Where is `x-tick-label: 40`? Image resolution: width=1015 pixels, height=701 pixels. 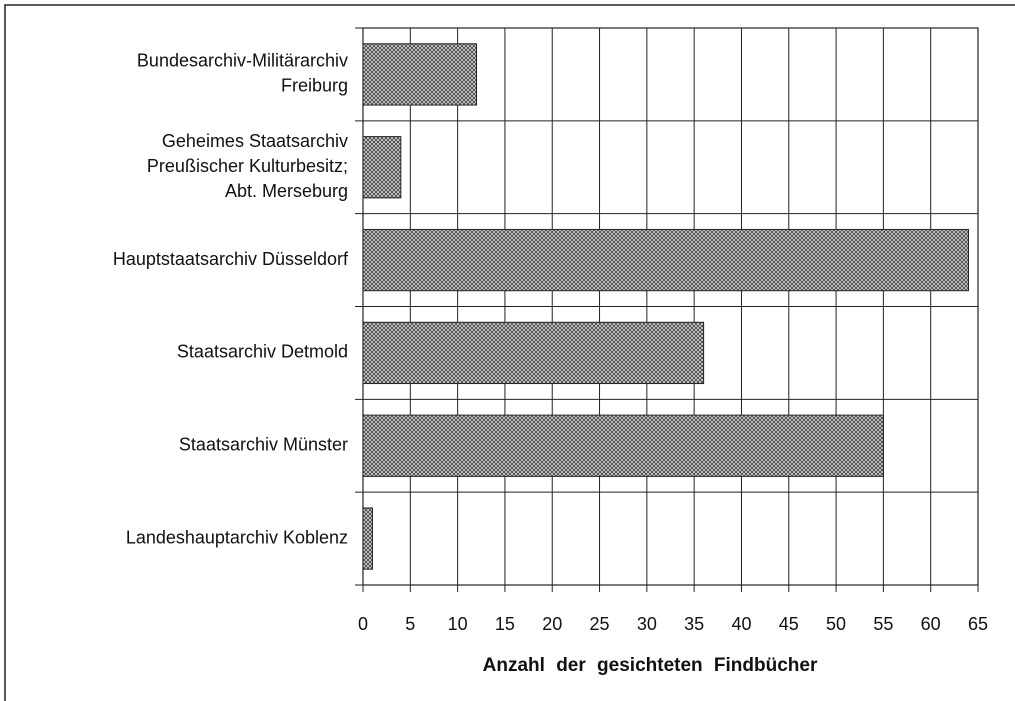 x-tick-label: 40 is located at coordinates (741, 624).